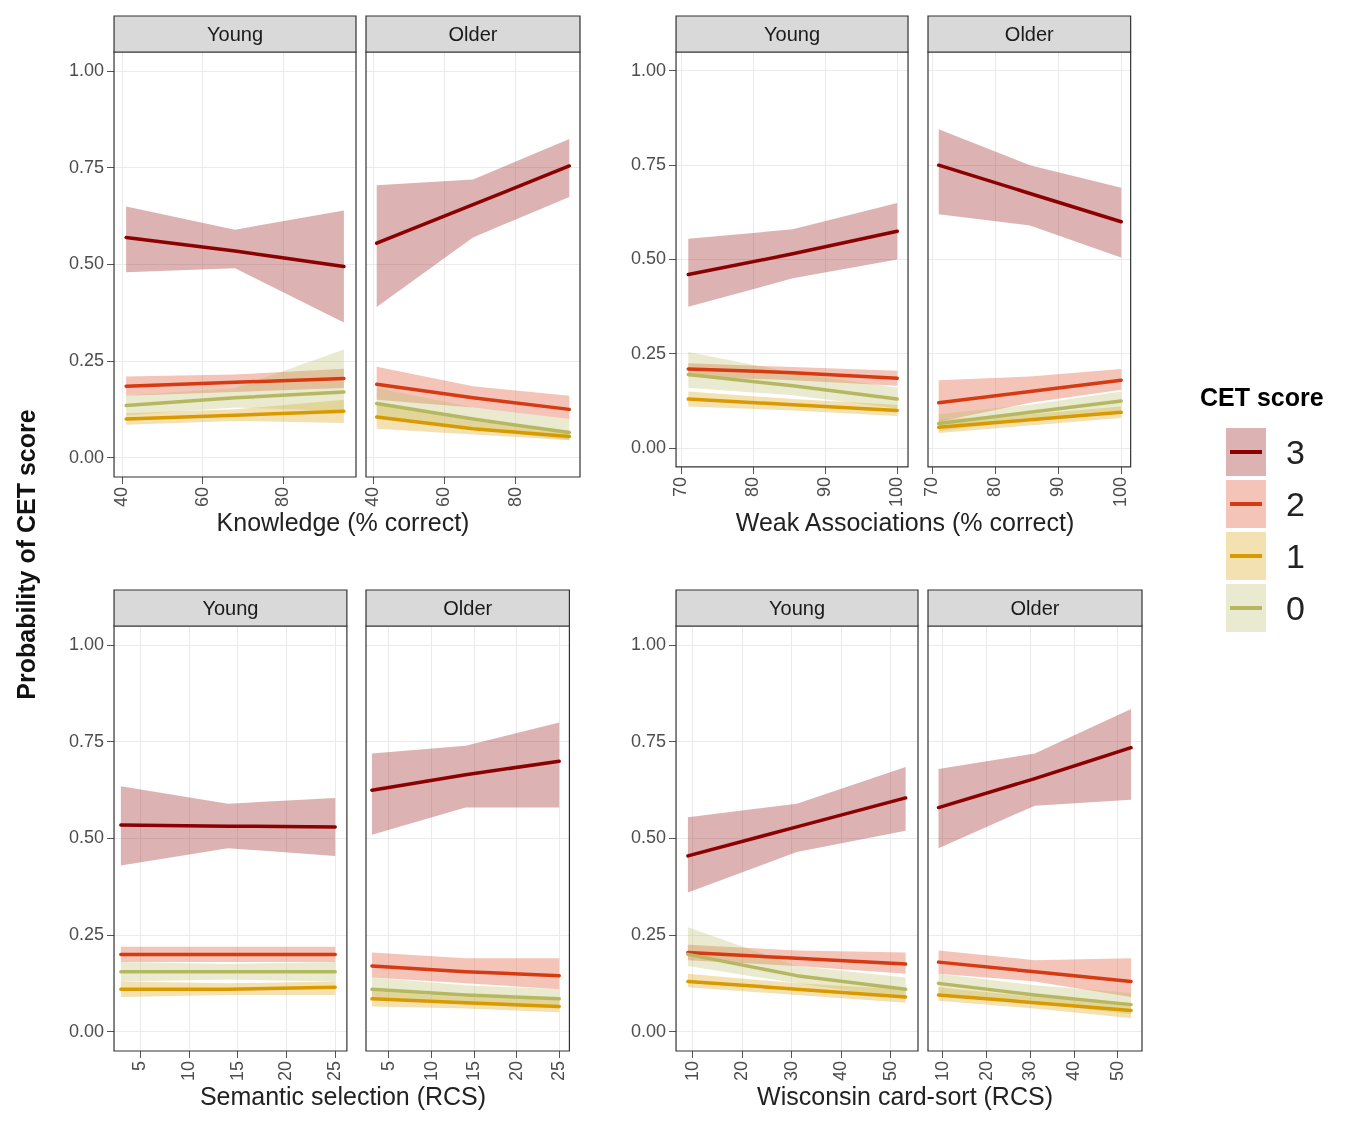 The width and height of the screenshot is (1358, 1122). What do you see at coordinates (26, 555) in the screenshot?
I see `y-axis-title: Probability of CET score` at bounding box center [26, 555].